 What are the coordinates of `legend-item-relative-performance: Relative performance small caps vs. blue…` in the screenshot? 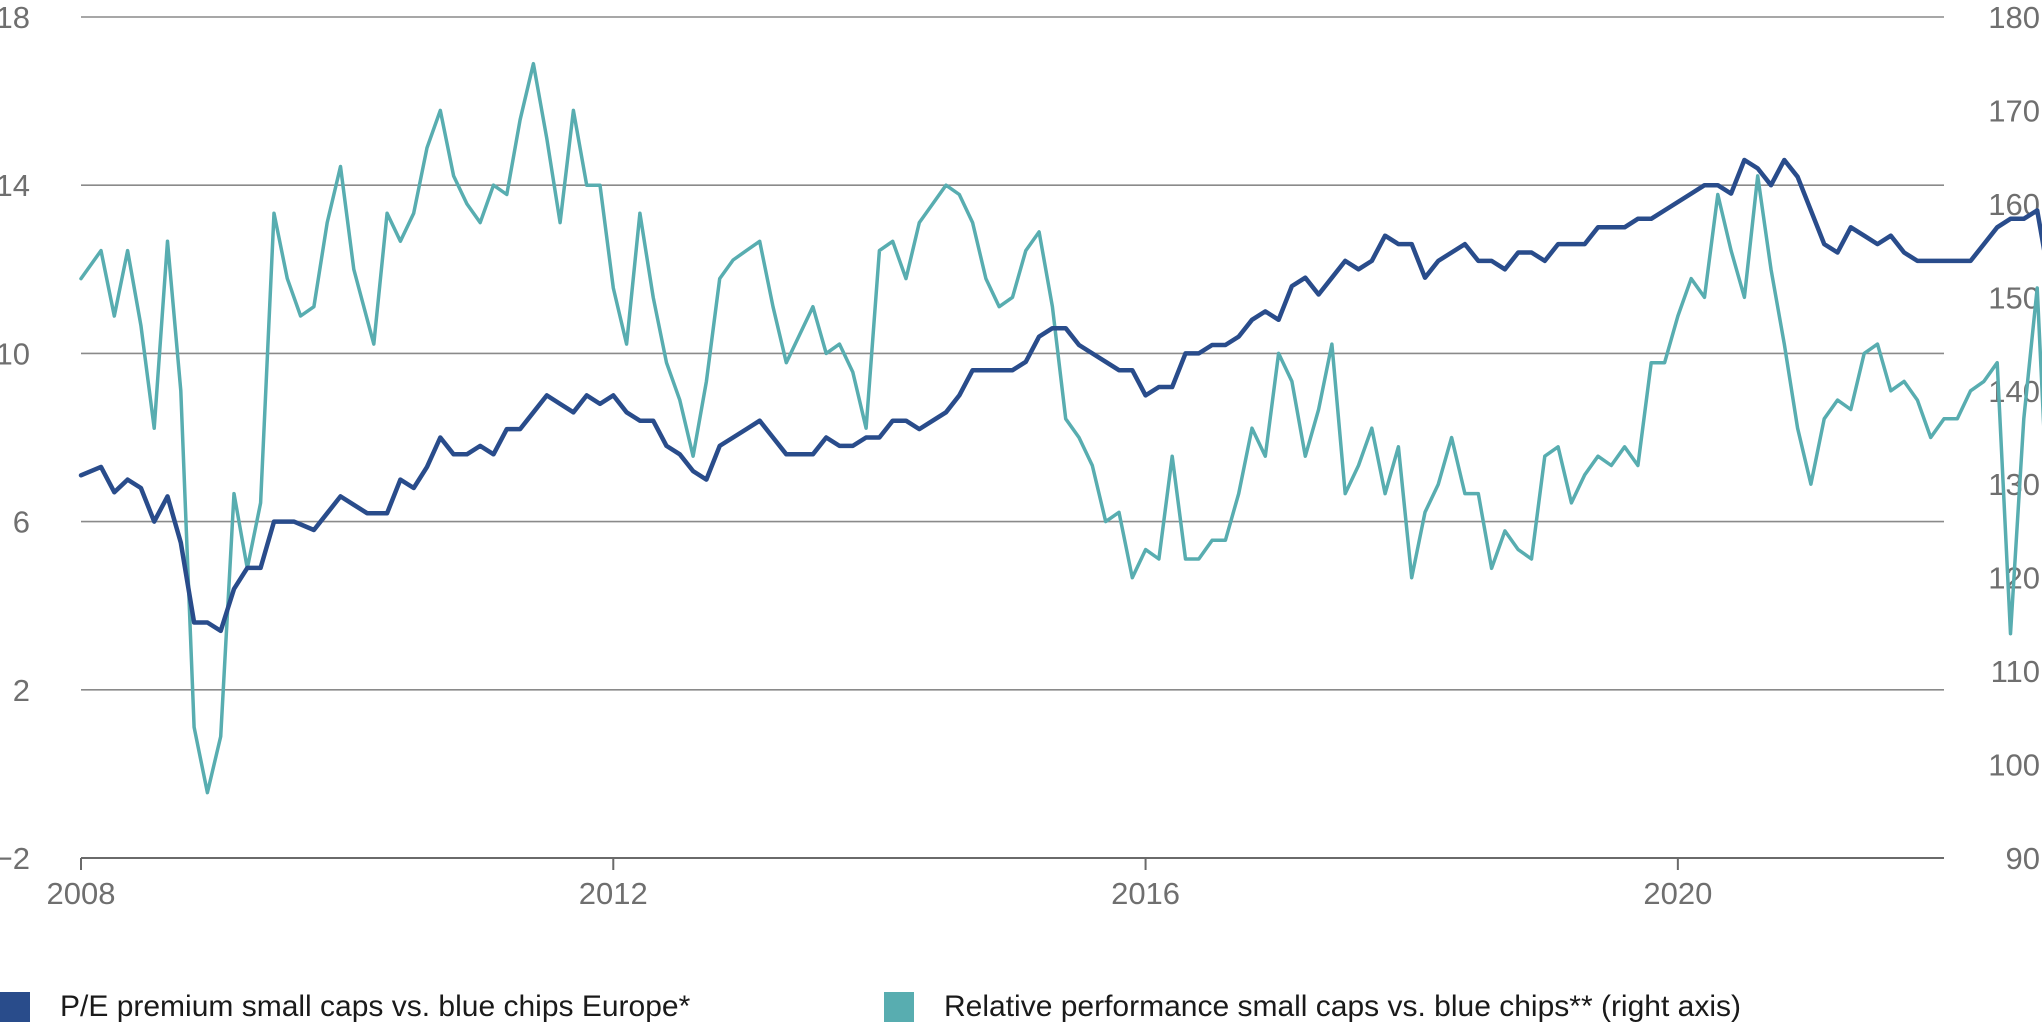 It's located at (1312, 1007).